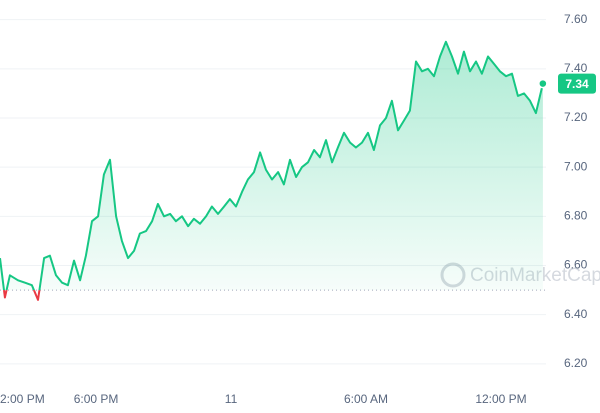  I want to click on x-tick-label: 2:00 PM, so click(22, 399).